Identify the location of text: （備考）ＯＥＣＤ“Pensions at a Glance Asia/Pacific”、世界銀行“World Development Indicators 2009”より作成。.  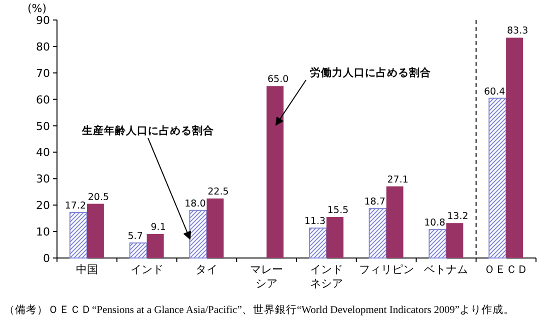
(260, 311).